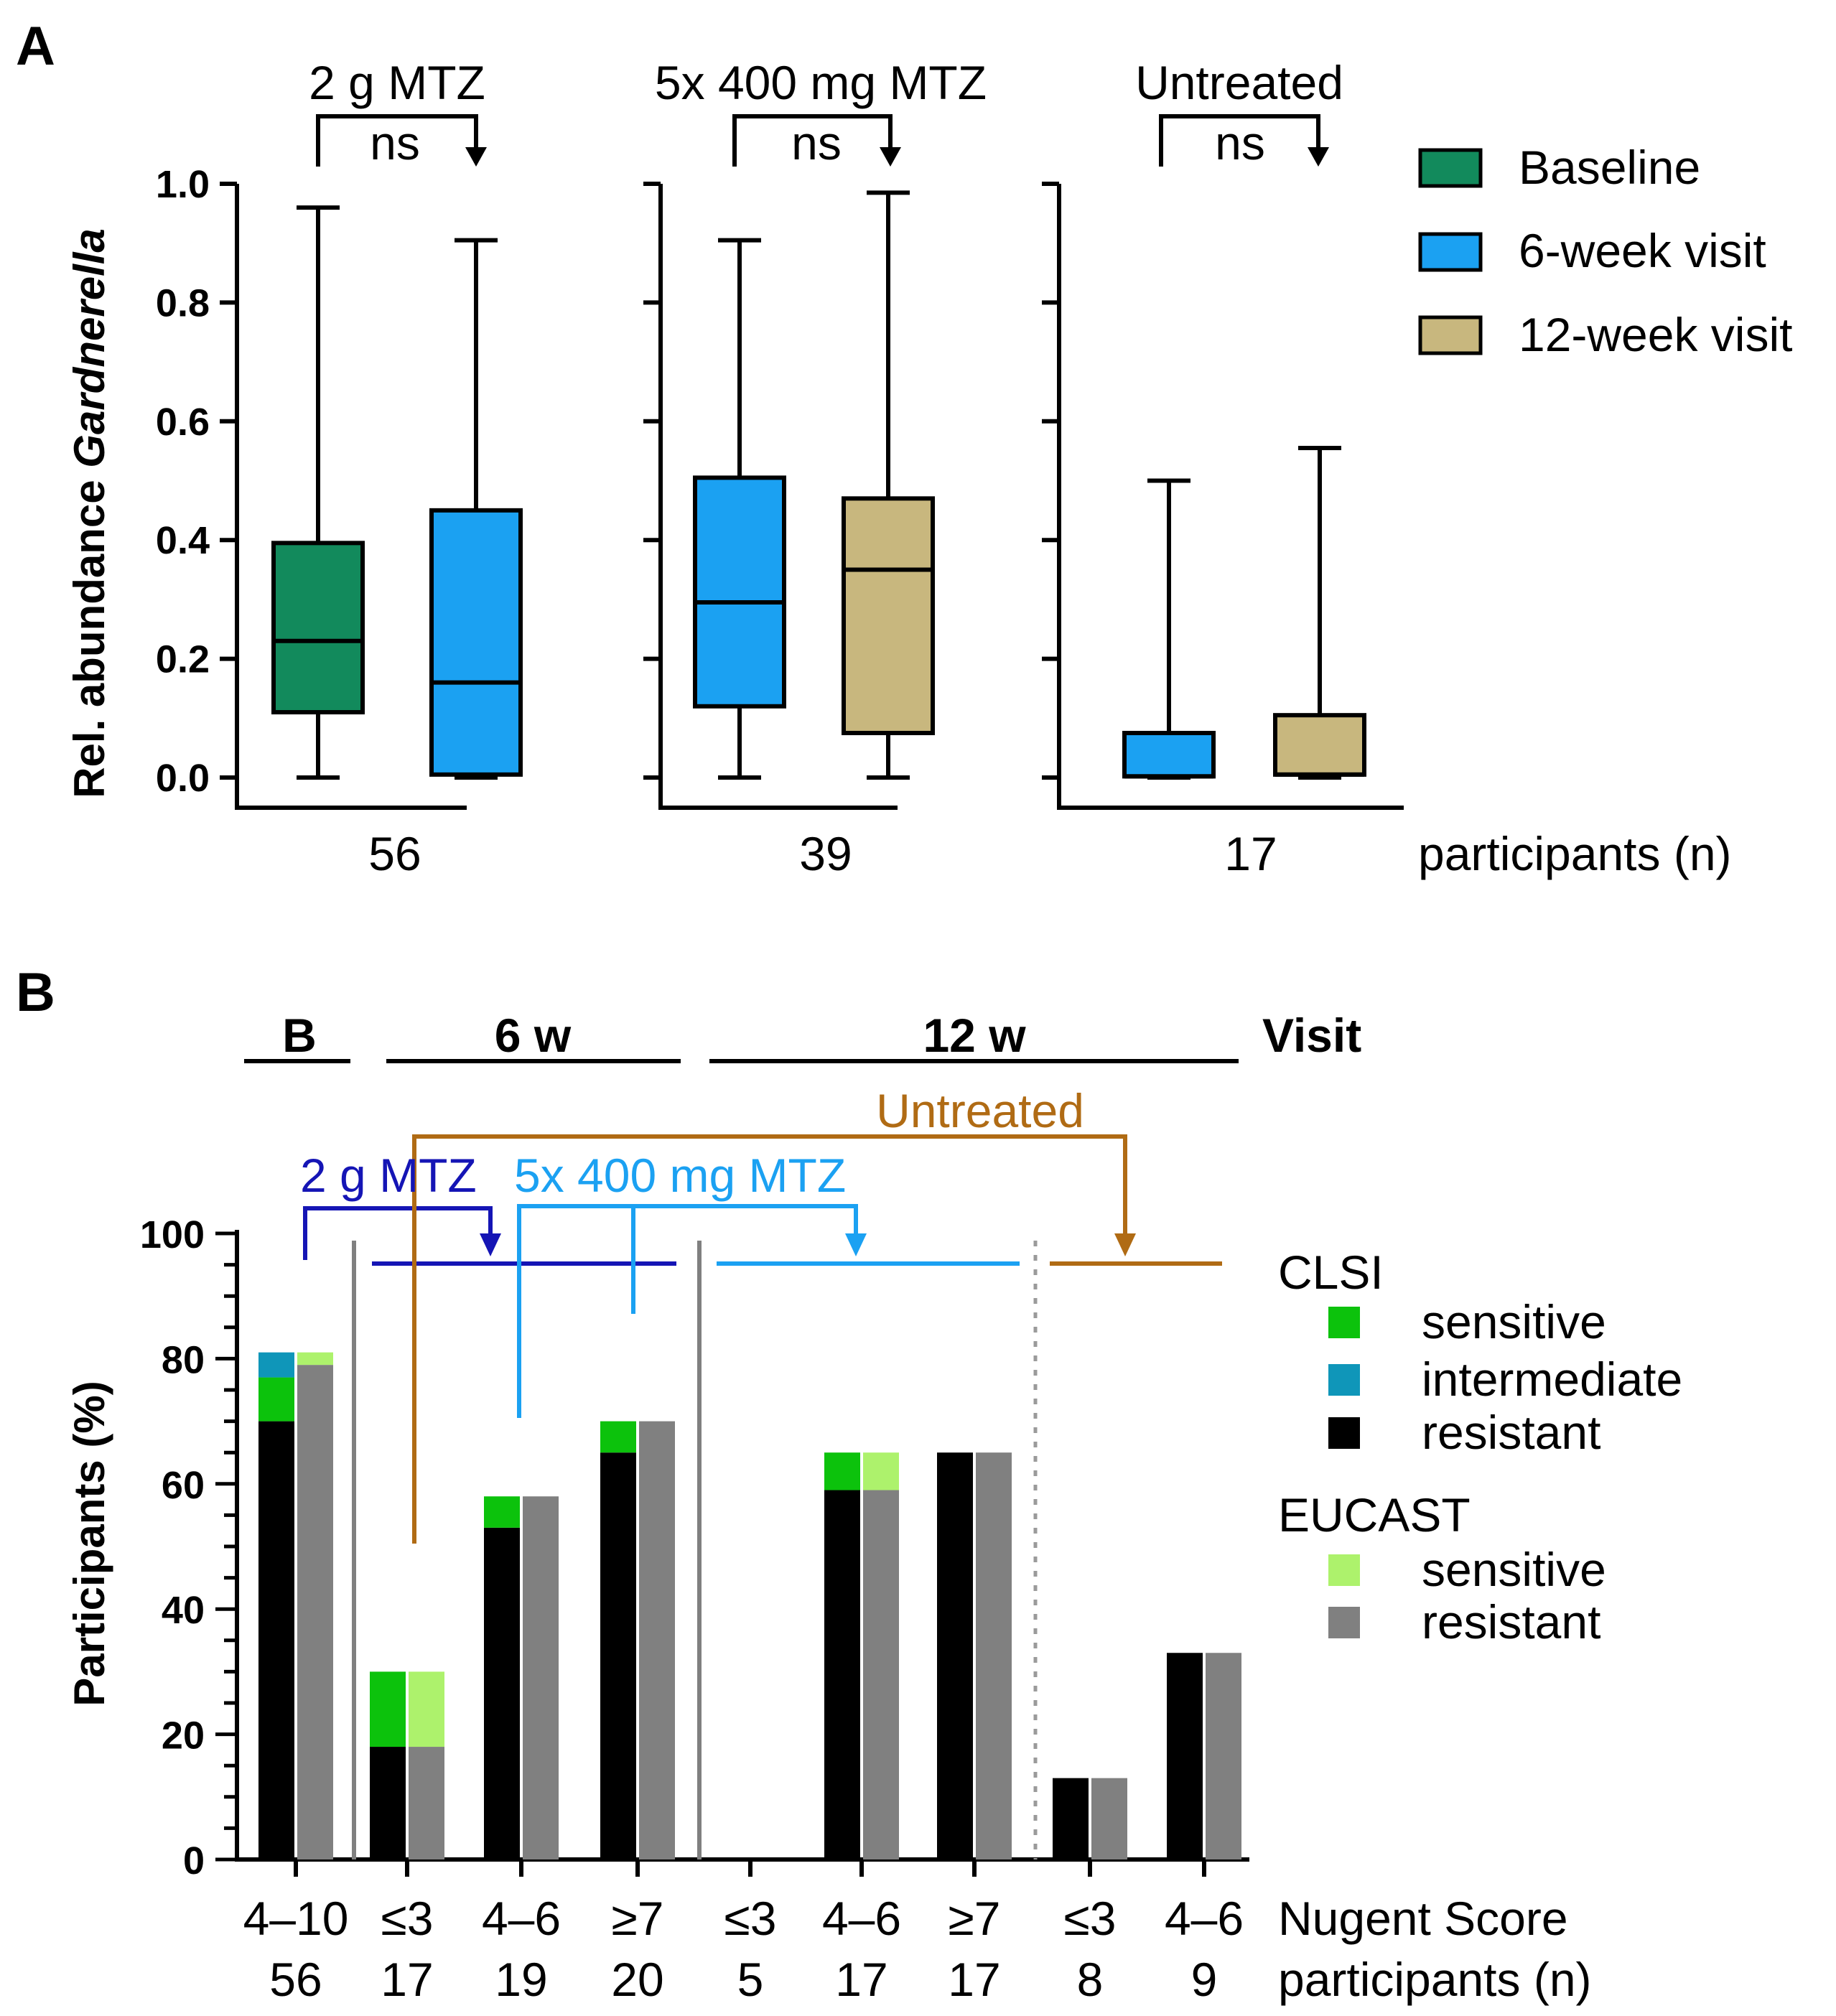 This screenshot has height=2016, width=1836. Describe the element at coordinates (184, 1736) in the screenshot. I see `y-tick-label: 20` at that location.